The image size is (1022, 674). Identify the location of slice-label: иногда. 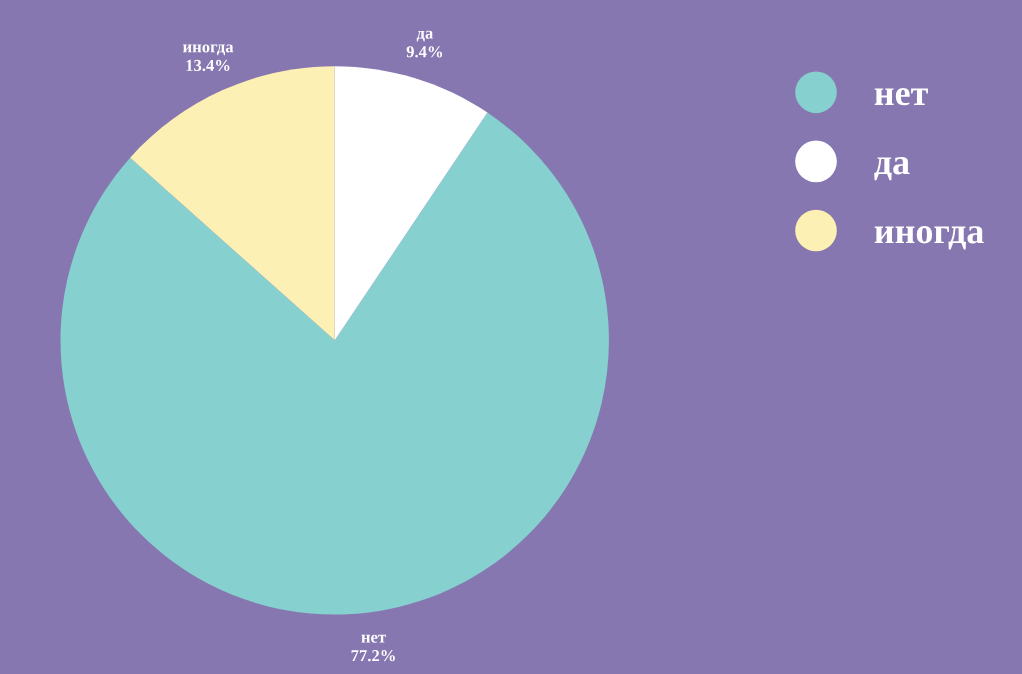
(208, 50).